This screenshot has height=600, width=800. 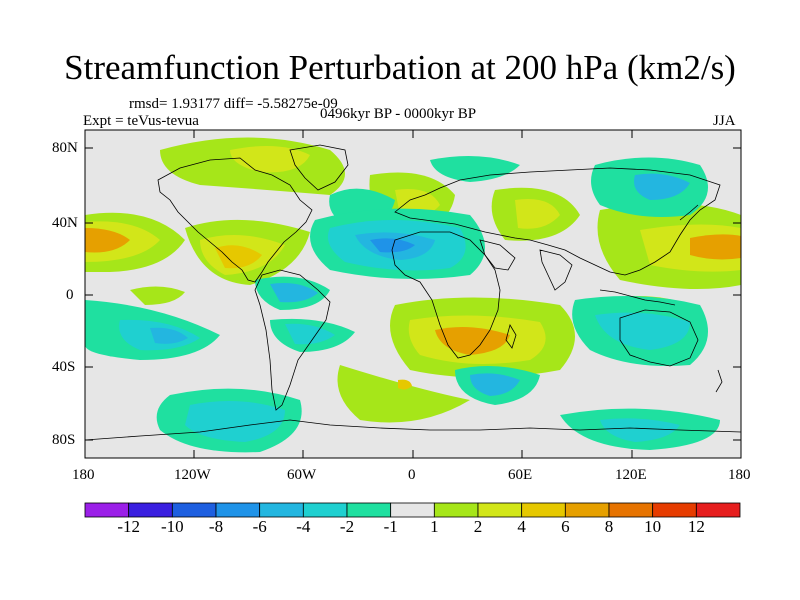 What do you see at coordinates (303, 526) in the screenshot?
I see `colorbar-label: -4` at bounding box center [303, 526].